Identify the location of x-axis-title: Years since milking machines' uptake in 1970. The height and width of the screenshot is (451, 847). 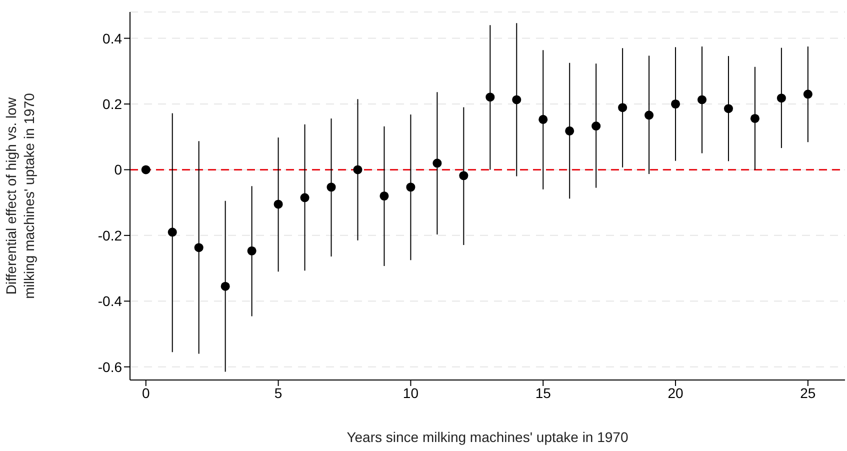
(487, 437).